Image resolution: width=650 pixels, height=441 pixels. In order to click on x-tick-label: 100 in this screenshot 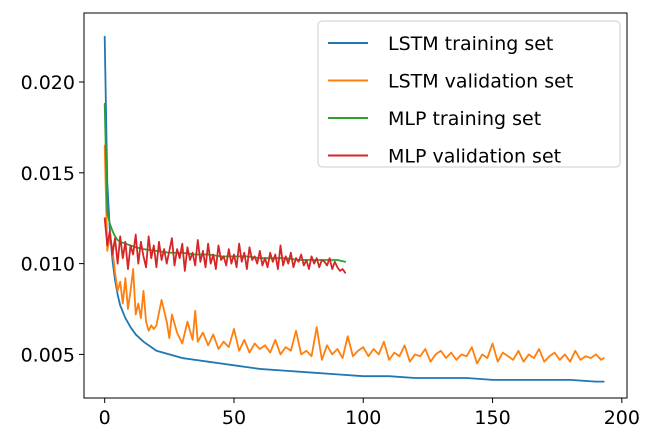, I will do `click(363, 418)`.